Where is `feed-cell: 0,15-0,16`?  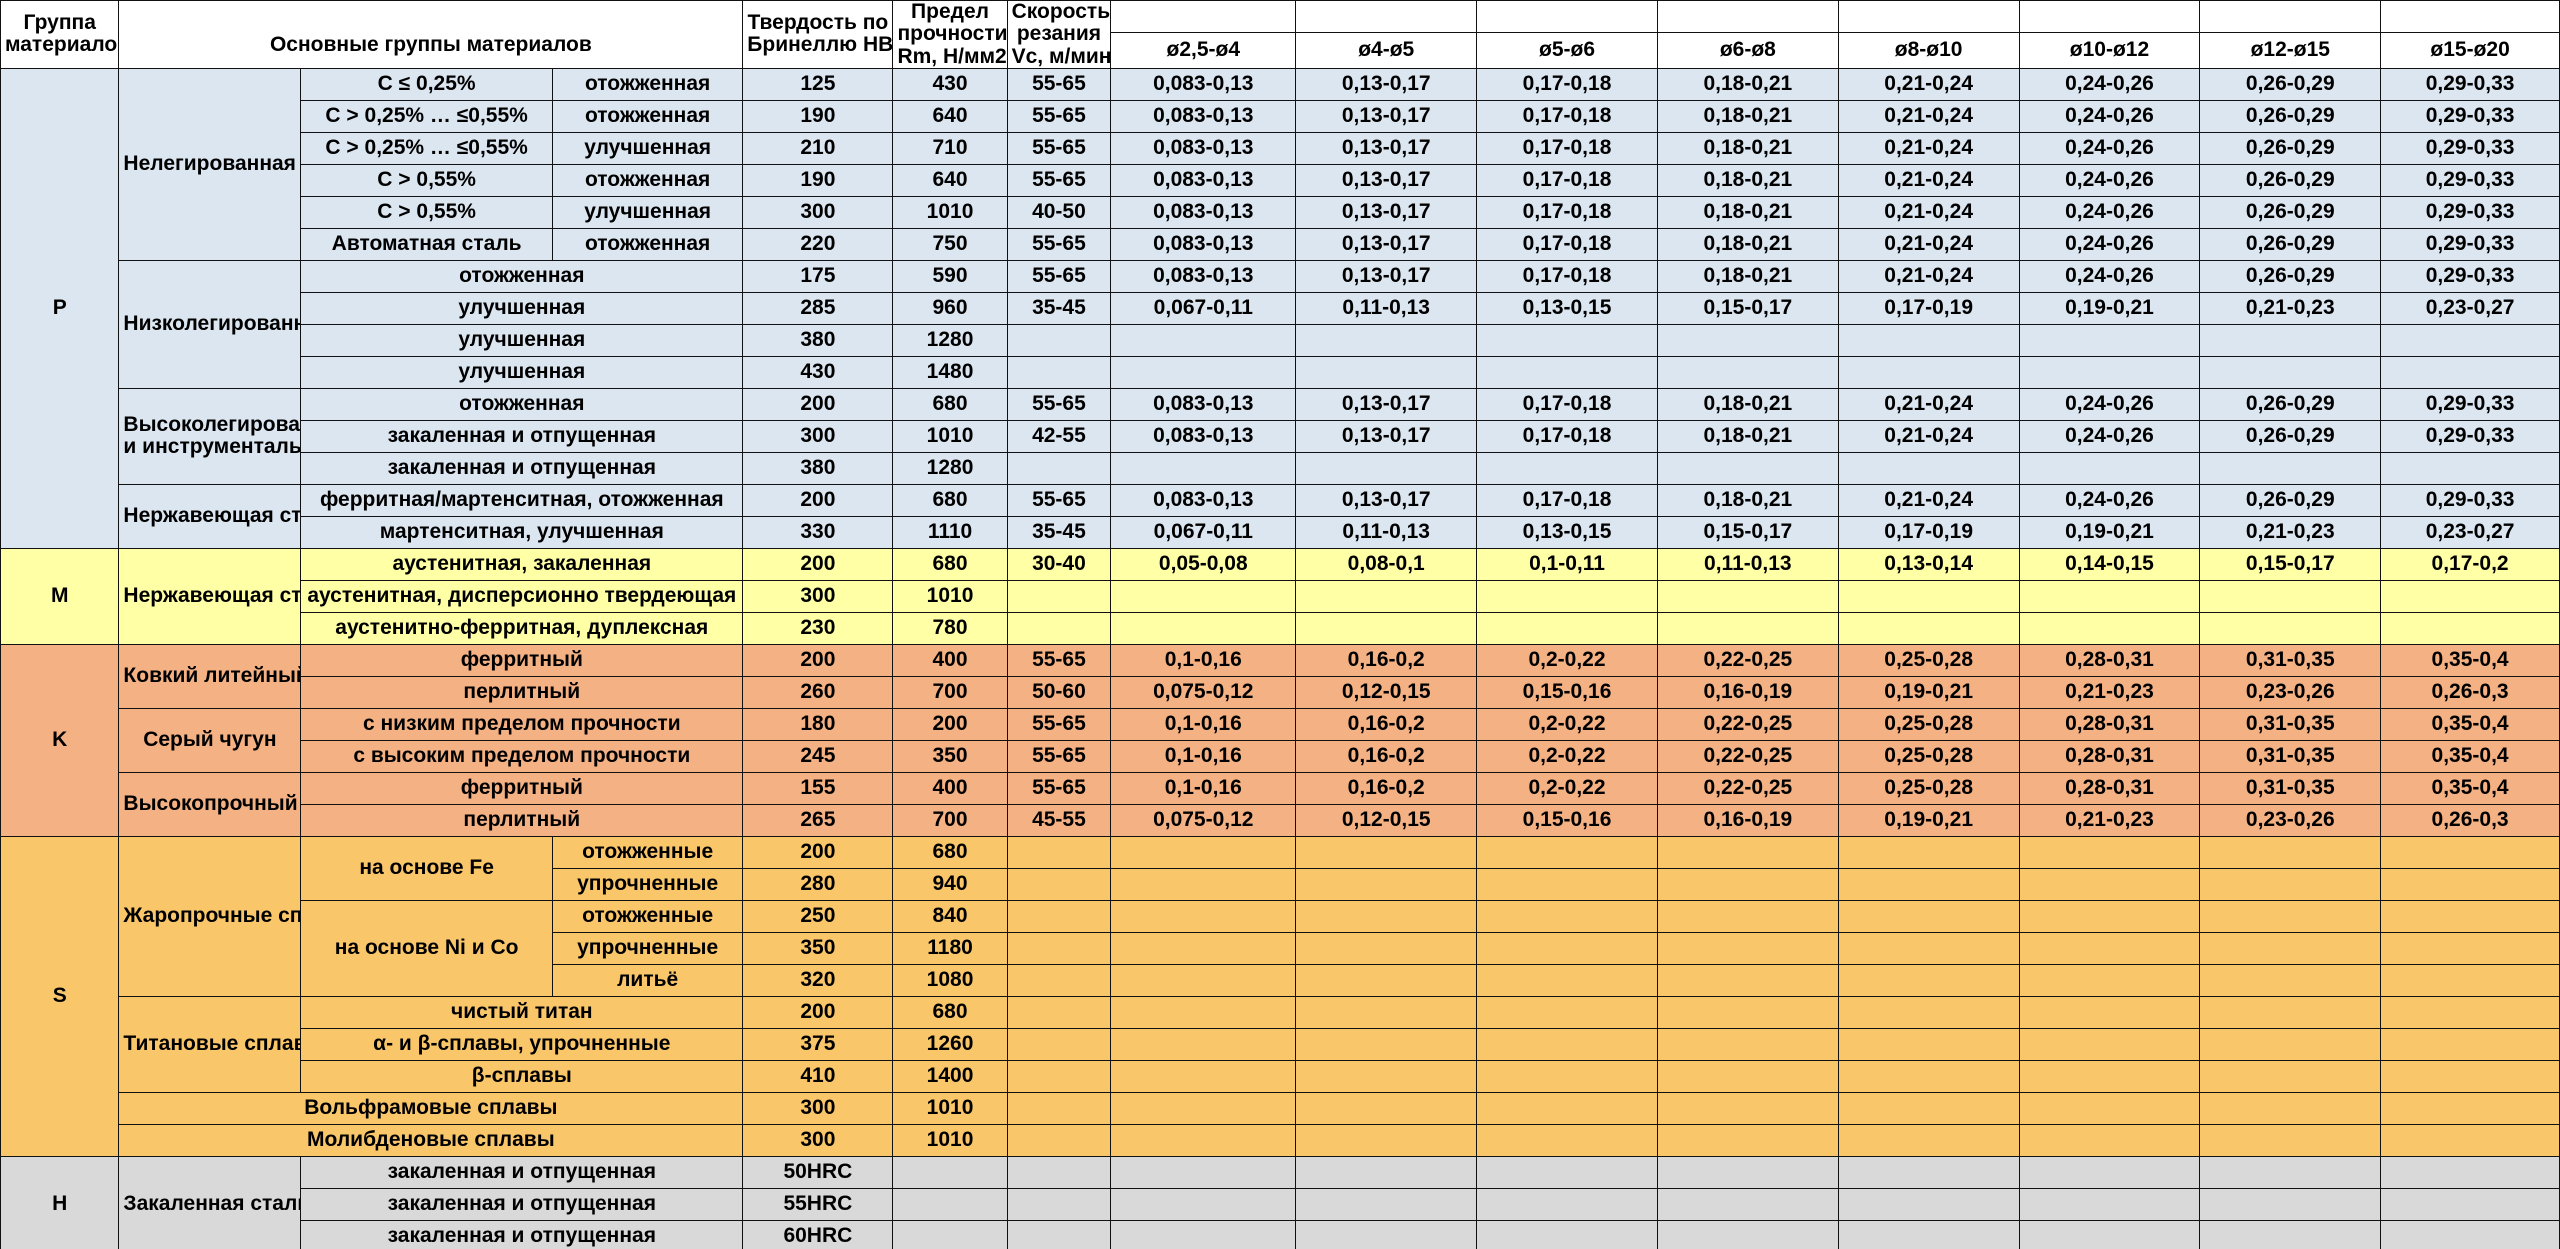 feed-cell: 0,15-0,16 is located at coordinates (1567, 820).